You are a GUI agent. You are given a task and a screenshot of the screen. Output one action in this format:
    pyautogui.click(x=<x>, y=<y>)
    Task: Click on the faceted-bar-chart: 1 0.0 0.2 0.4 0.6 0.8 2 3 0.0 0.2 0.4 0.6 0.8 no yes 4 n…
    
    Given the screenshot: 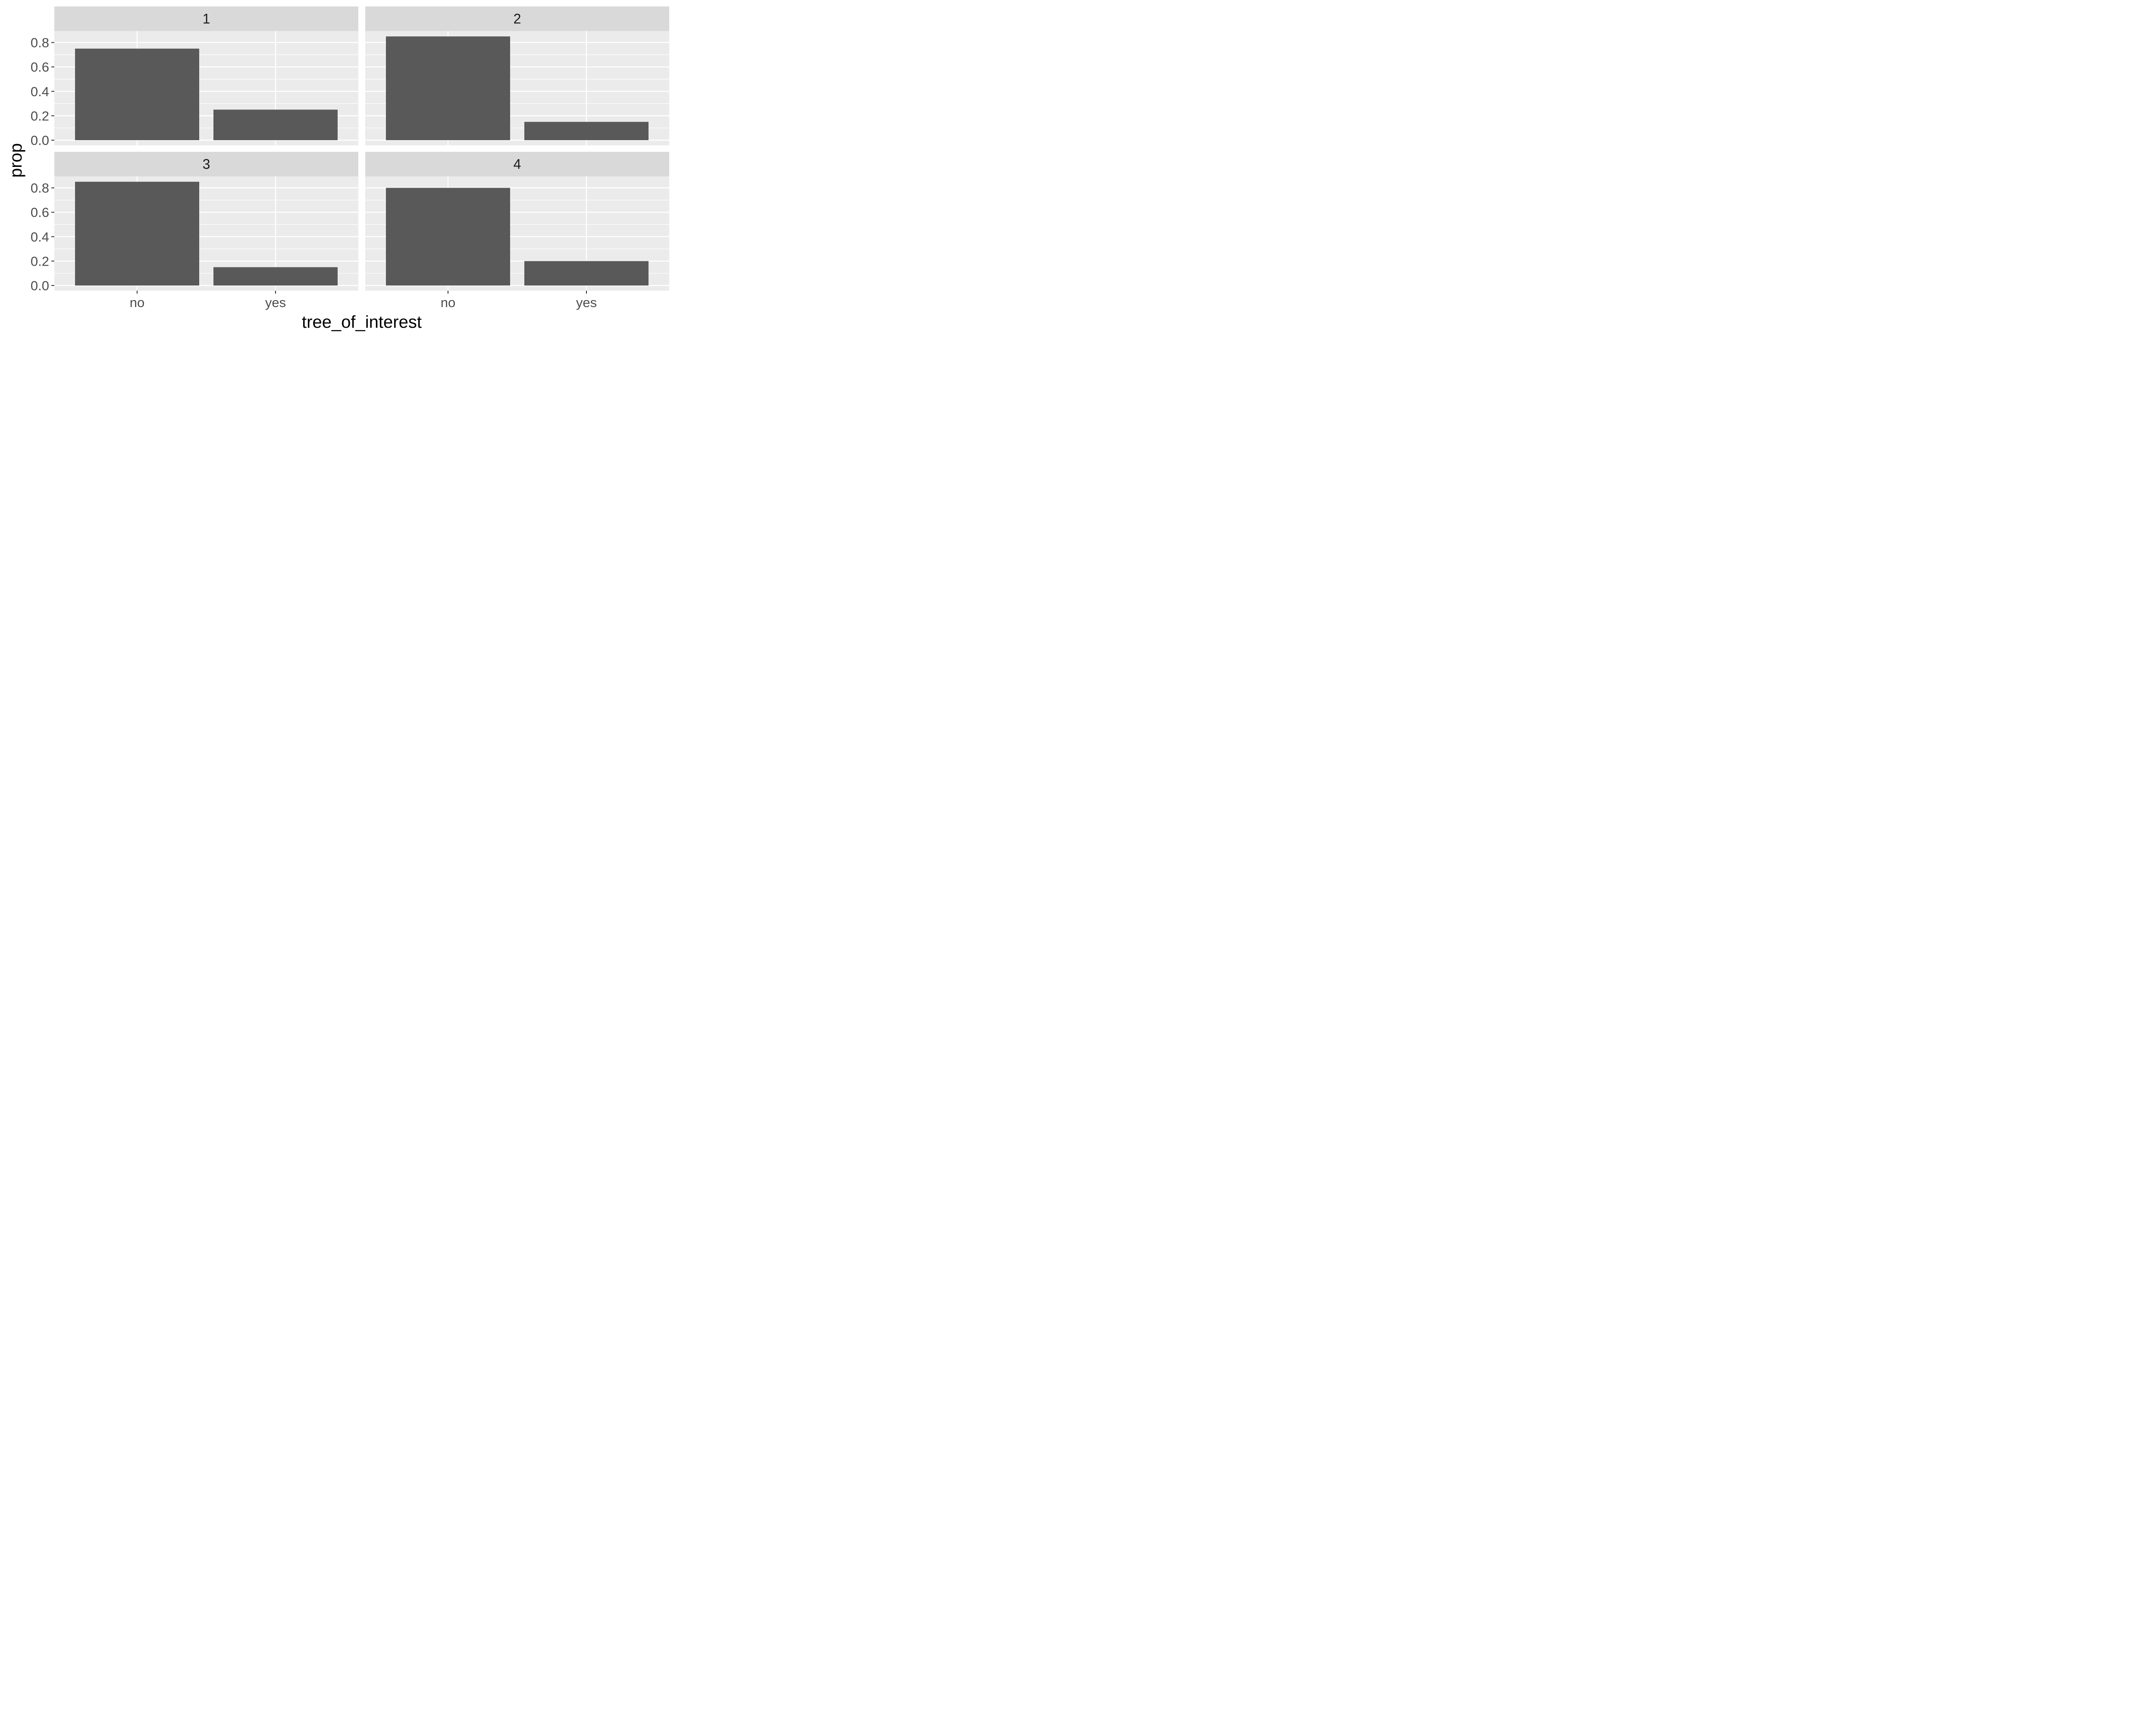 What is the action you would take?
    pyautogui.click(x=337, y=169)
    